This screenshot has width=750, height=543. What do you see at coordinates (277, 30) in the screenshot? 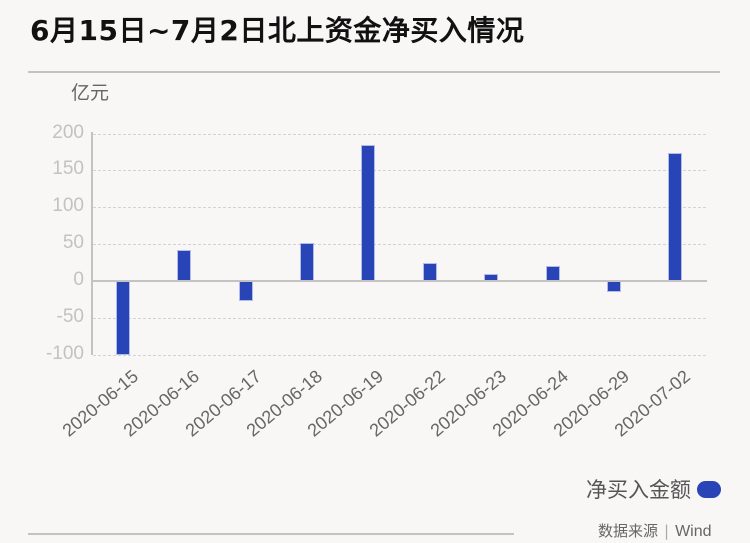
I see `chart-title: 6月15日~7月2日北上资金净买入情况` at bounding box center [277, 30].